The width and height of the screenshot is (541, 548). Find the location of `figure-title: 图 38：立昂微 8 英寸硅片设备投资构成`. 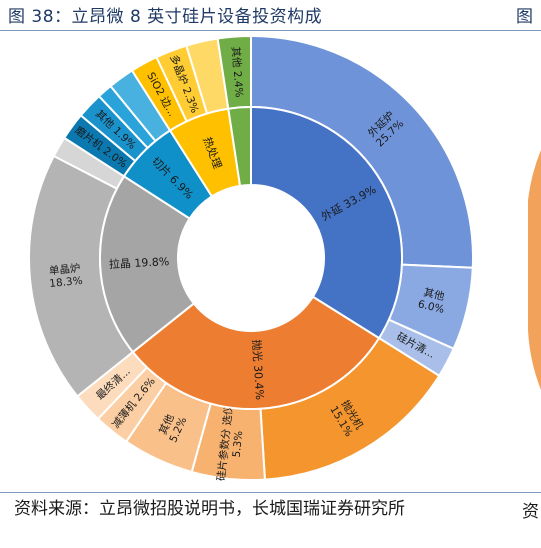

figure-title: 图 38：立昂微 8 英寸硅片设备投资构成 is located at coordinates (165, 17).